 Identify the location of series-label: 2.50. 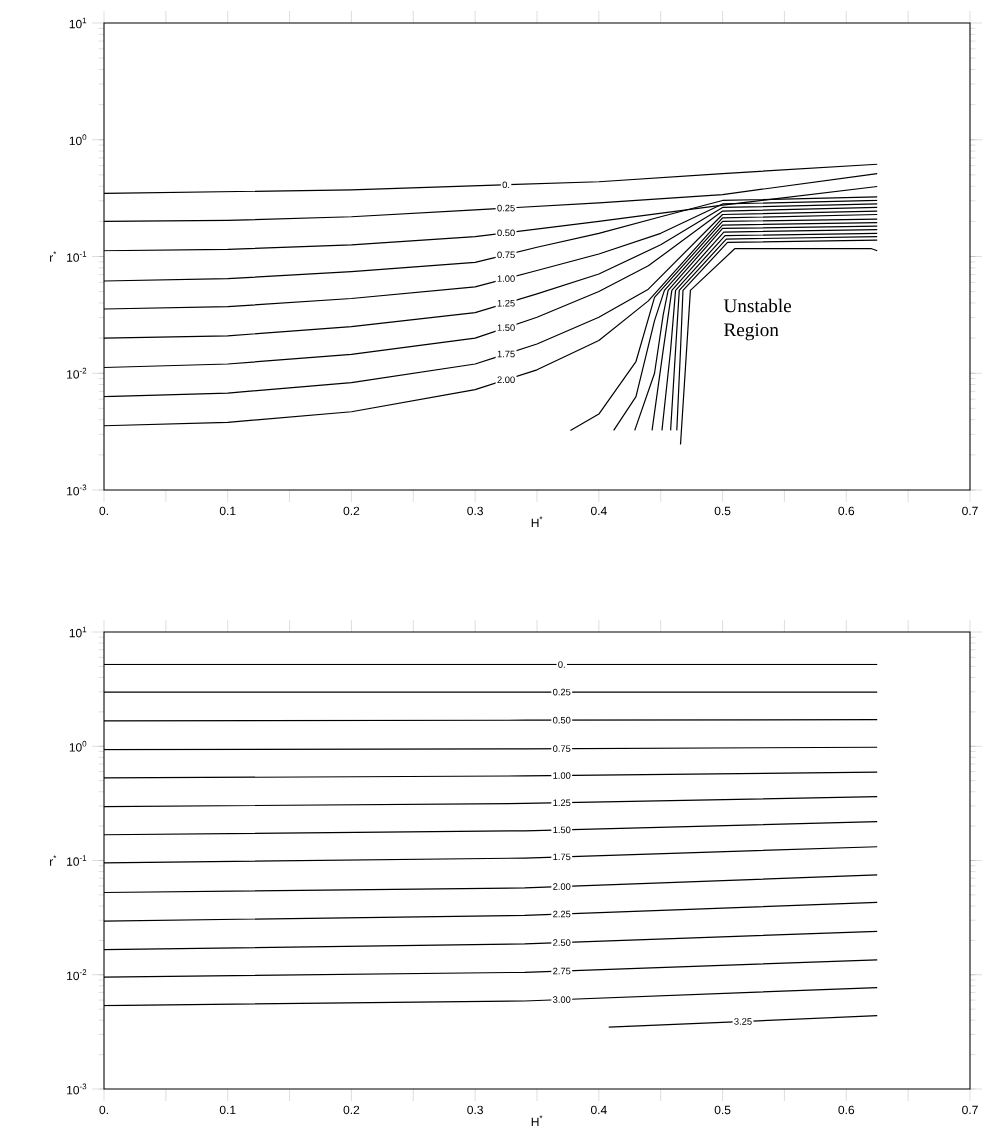
(562, 942).